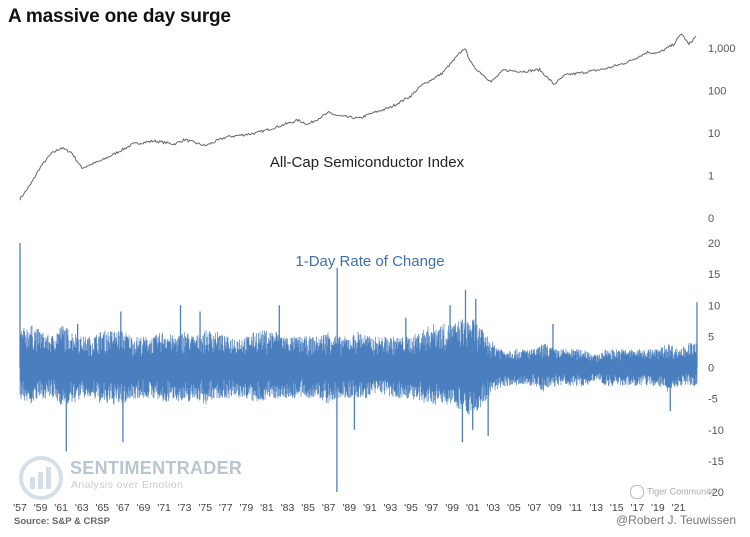 This screenshot has width=750, height=537. I want to click on price-y-tick-label: 10, so click(714, 134).